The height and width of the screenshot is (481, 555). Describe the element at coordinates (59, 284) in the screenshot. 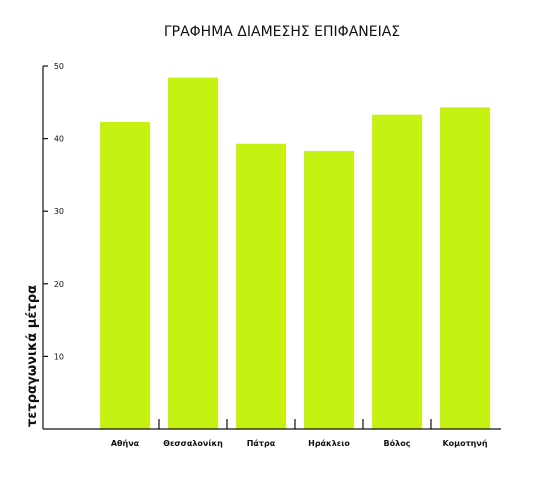

I see `y-tick-label: 20` at that location.